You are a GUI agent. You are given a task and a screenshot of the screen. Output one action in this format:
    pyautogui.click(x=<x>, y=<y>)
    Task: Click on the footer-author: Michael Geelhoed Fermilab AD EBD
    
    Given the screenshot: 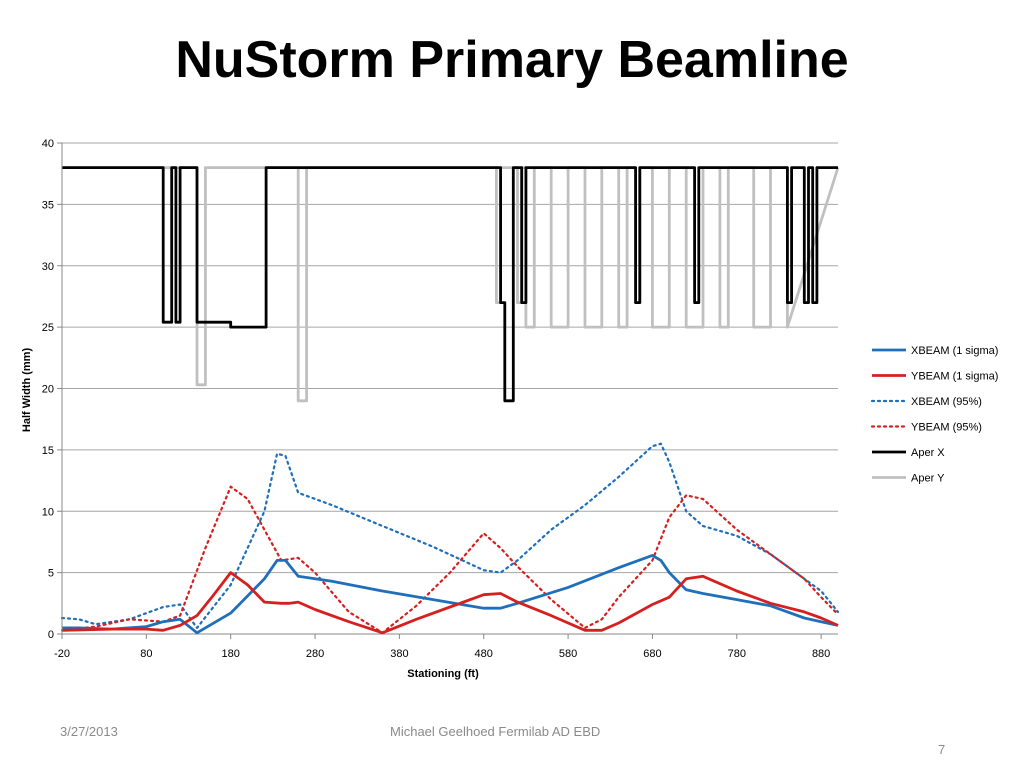 What is the action you would take?
    pyautogui.click(x=495, y=731)
    